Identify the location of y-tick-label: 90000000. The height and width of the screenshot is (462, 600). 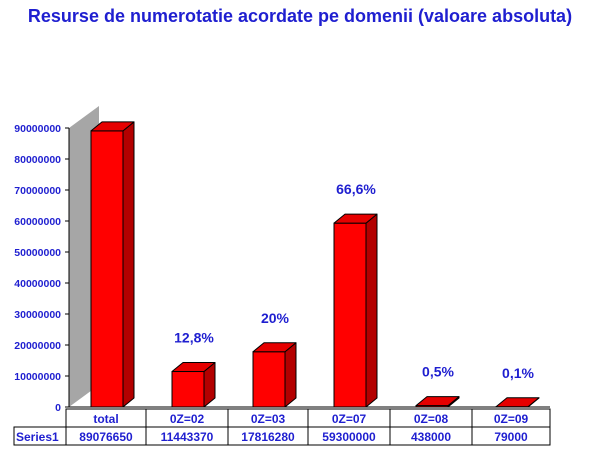
(37, 129).